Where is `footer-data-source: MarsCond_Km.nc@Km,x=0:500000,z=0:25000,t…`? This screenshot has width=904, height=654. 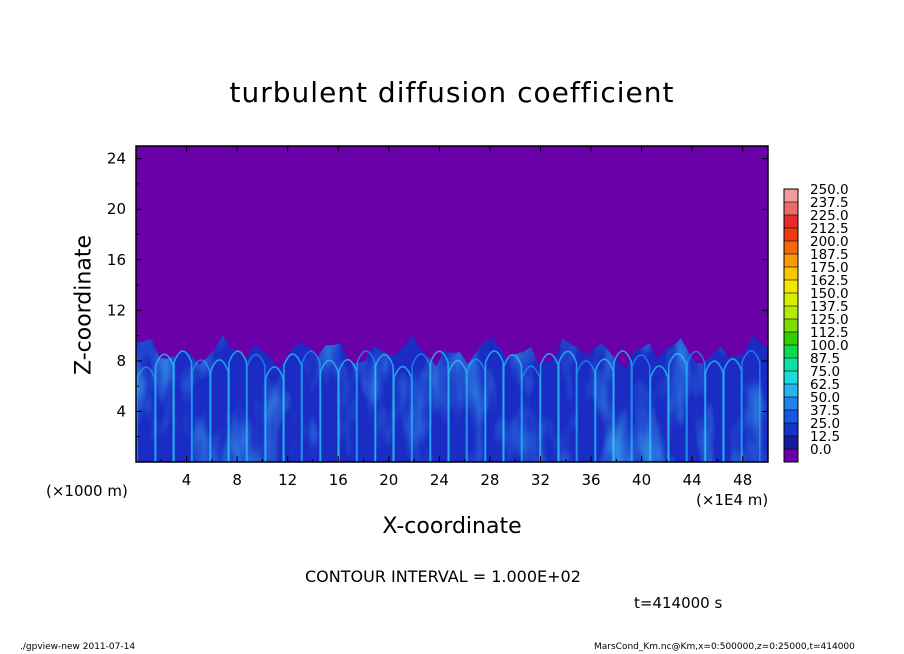 footer-data-source: MarsCond_Km.nc@Km,x=0:500000,z=0:25000,t… is located at coordinates (724, 647).